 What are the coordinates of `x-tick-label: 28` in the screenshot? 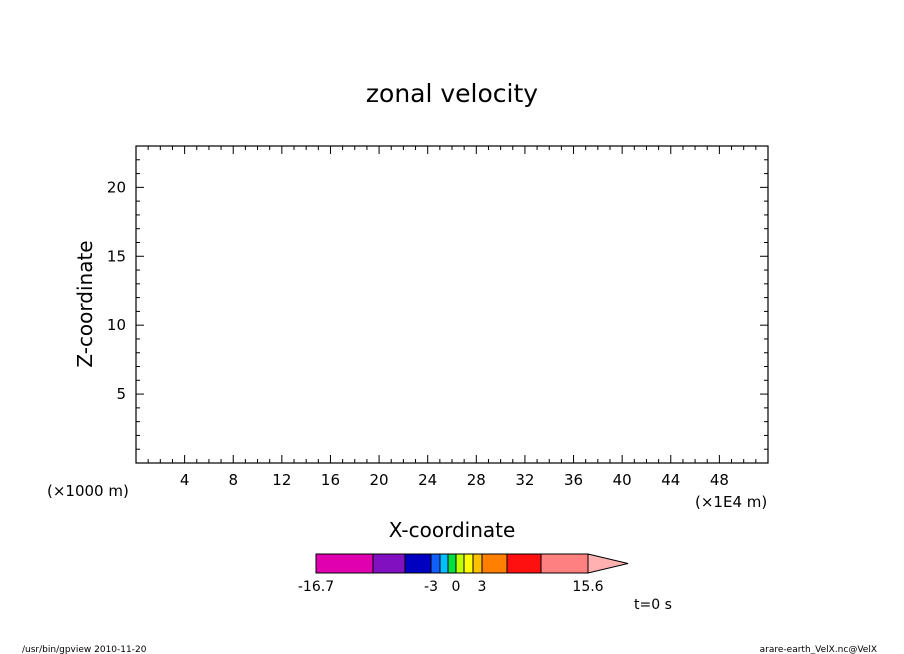 It's located at (476, 480).